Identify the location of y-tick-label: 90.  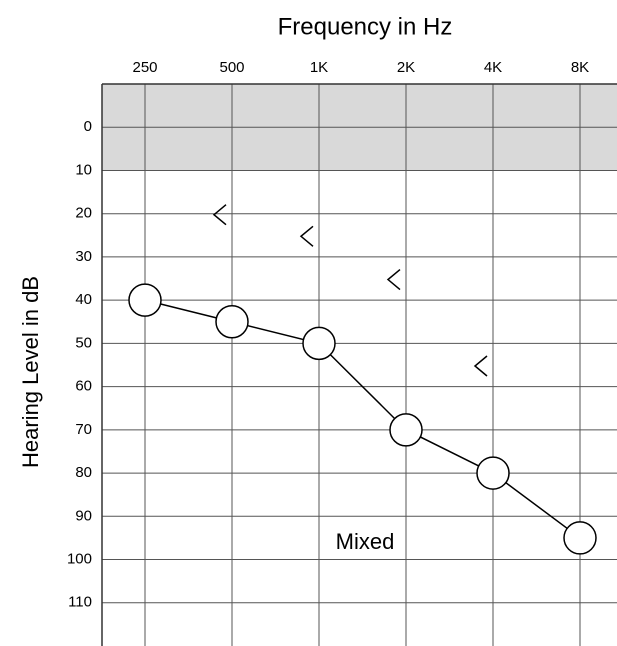
(83, 515).